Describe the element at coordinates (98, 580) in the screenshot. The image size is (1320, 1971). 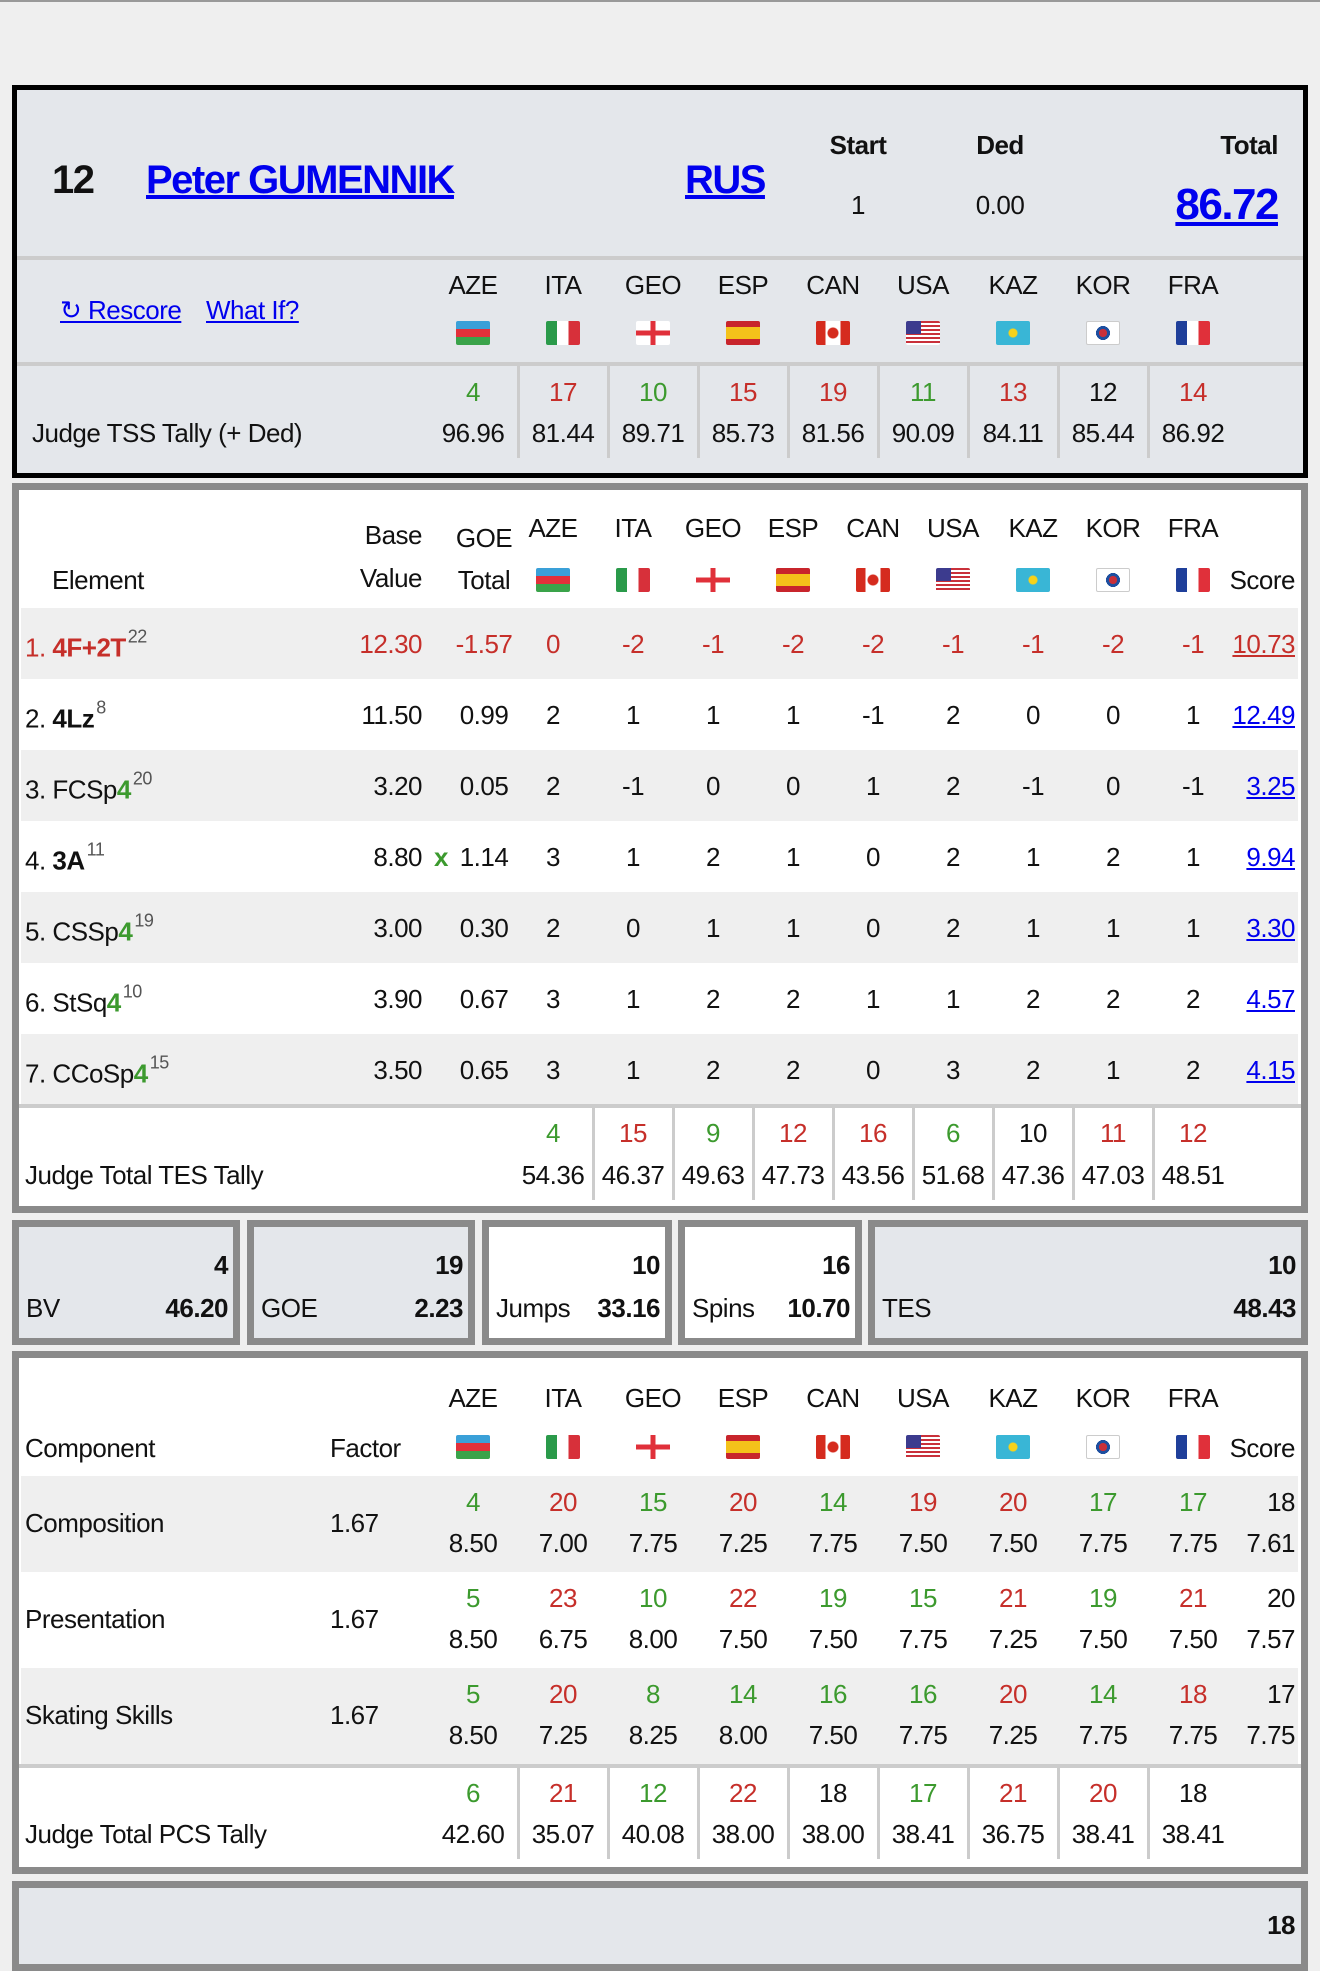
I see `col-element: Element` at that location.